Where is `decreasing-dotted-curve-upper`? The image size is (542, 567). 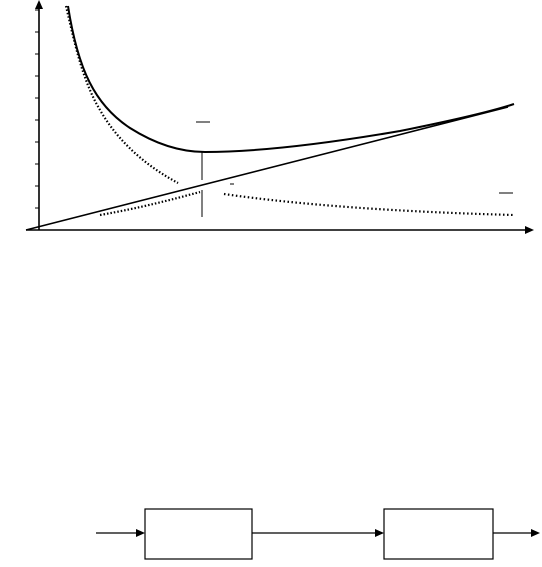 decreasing-dotted-curve-upper is located at coordinates (121, 94).